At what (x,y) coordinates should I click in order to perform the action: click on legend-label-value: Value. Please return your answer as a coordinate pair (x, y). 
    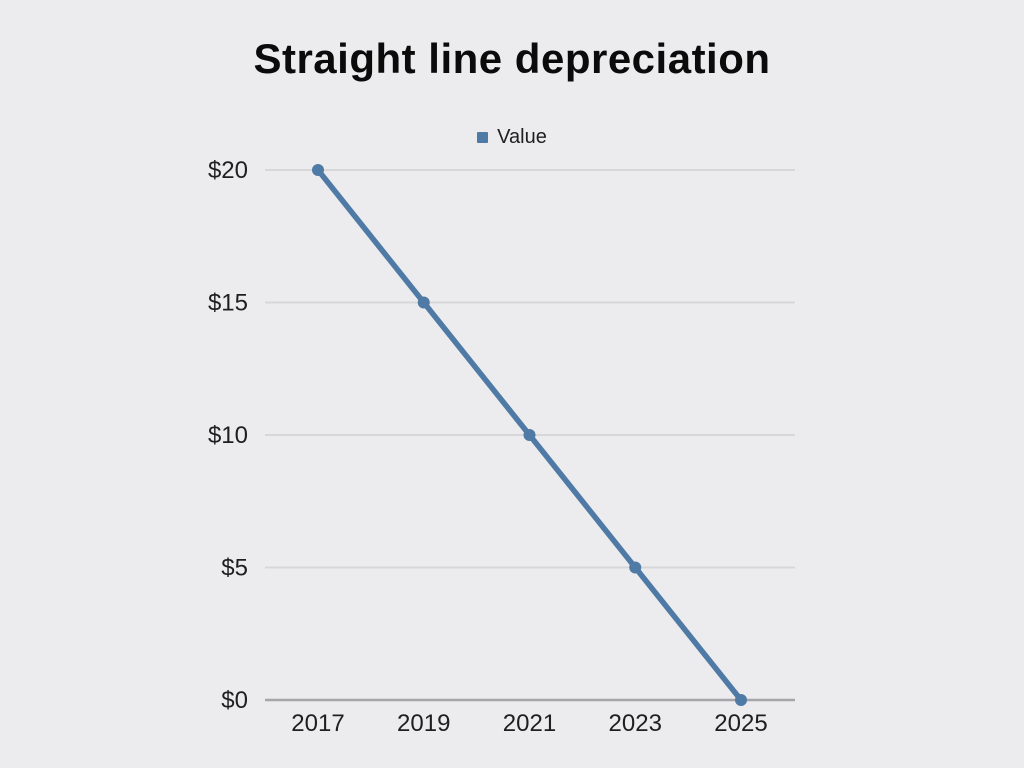
    Looking at the image, I should click on (522, 137).